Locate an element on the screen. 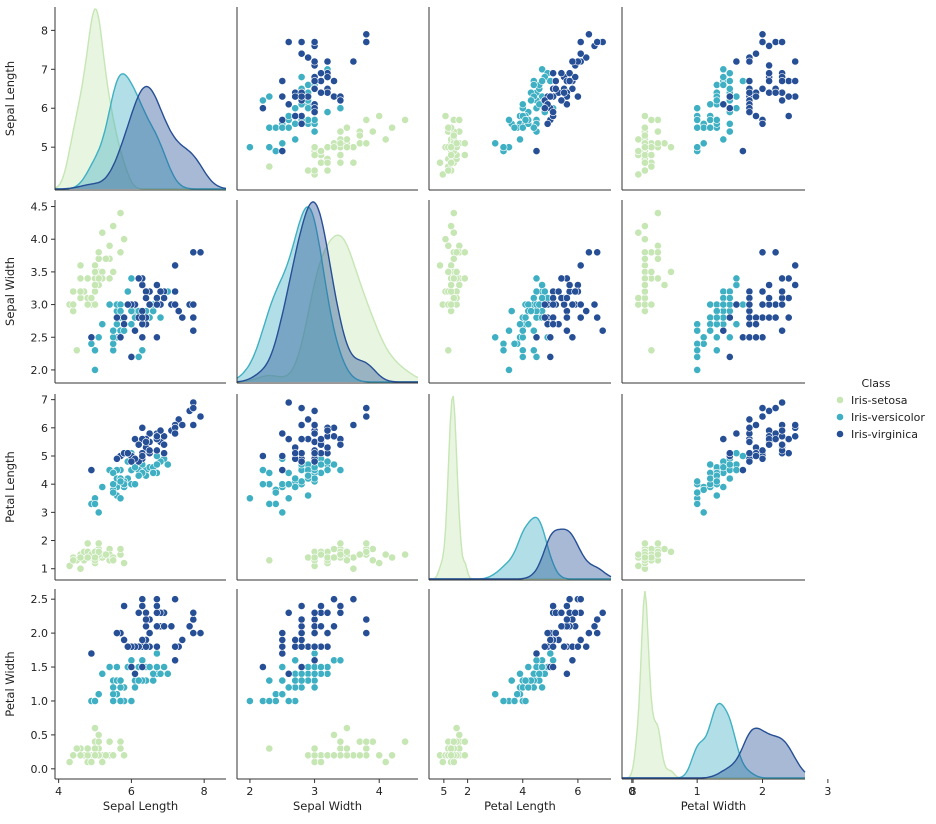 This screenshot has height=824, width=936. density-fill-iris-virginica is located at coordinates (713, 753).